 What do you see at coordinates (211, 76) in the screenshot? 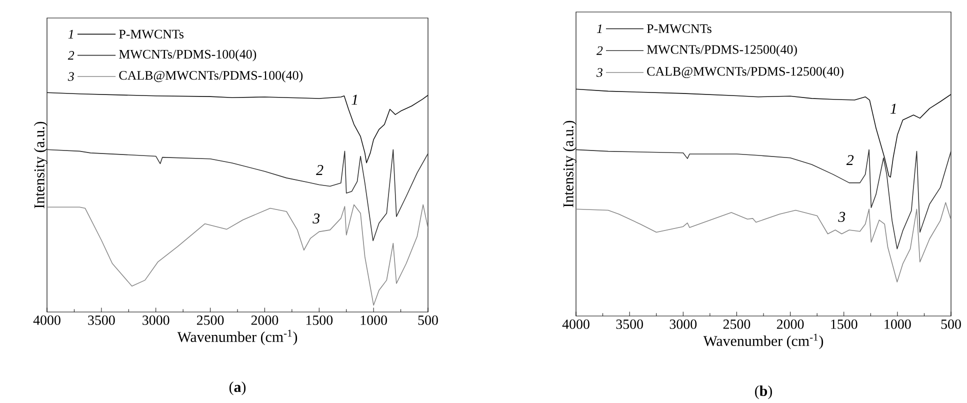
I see `legend-label: CALB@MWCNTs/PDMS-100(40)` at bounding box center [211, 76].